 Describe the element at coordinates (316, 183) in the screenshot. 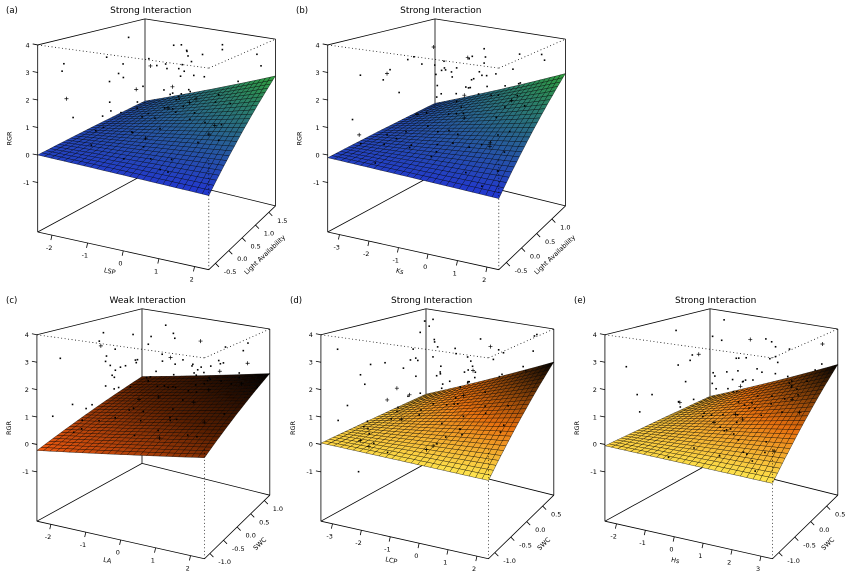

I see `z-tick-label: -1` at that location.